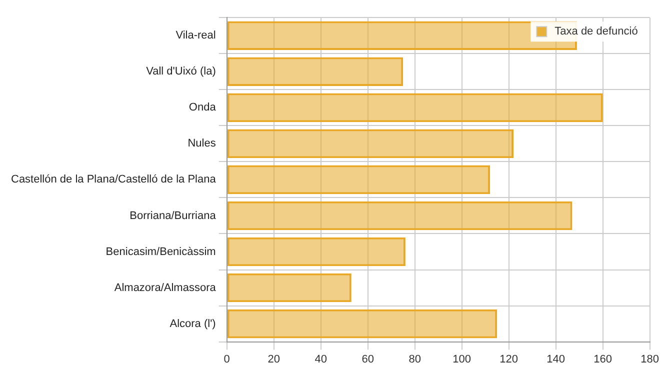 The width and height of the screenshot is (670, 377). I want to click on x-tick-label: 0, so click(227, 359).